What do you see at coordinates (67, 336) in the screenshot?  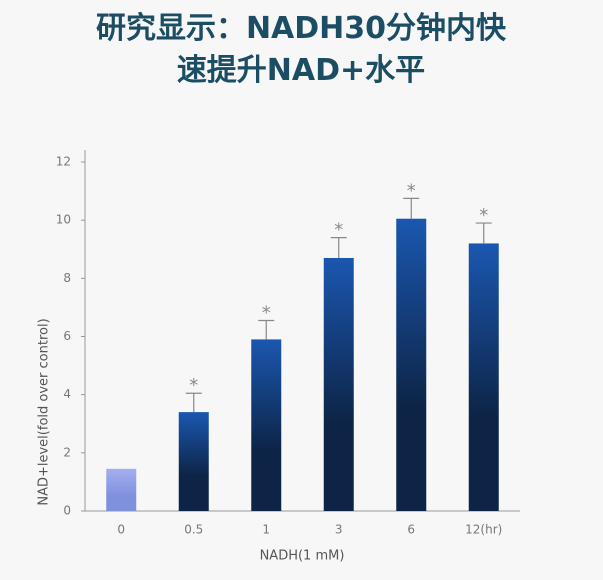 I see `y-tick-label: 6` at bounding box center [67, 336].